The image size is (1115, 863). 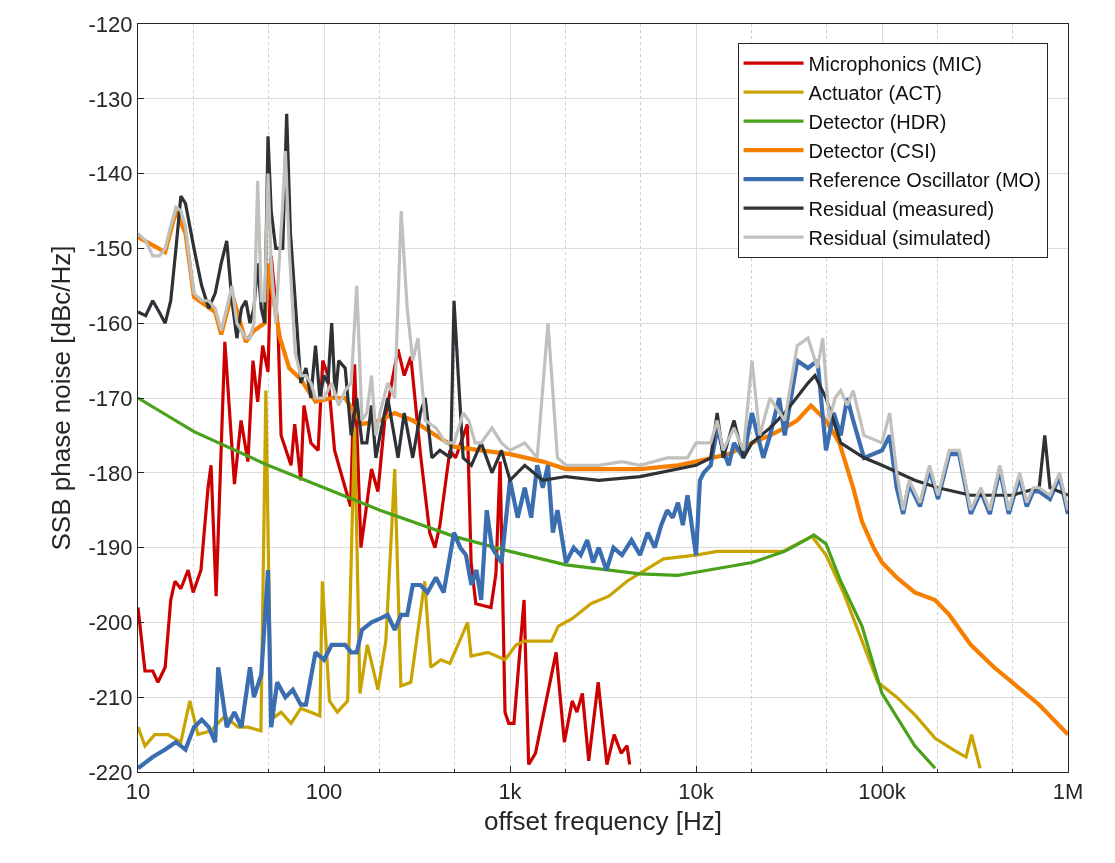 I want to click on y-tick-label: -140, so click(x=110, y=174).